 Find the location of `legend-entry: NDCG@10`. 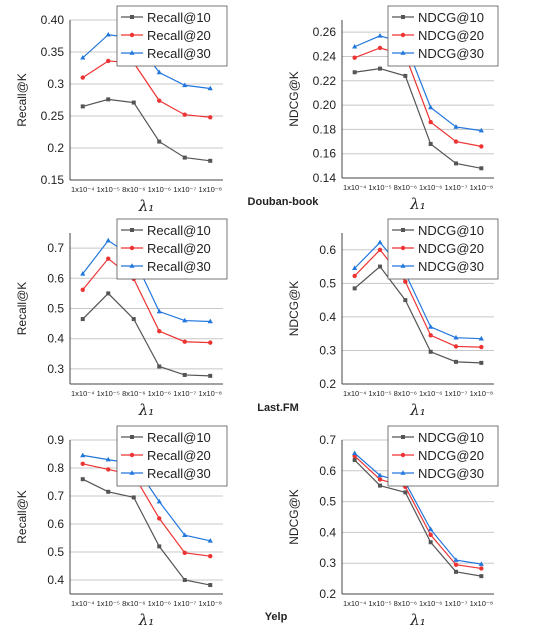

legend-entry: NDCG@10 is located at coordinates (451, 17).